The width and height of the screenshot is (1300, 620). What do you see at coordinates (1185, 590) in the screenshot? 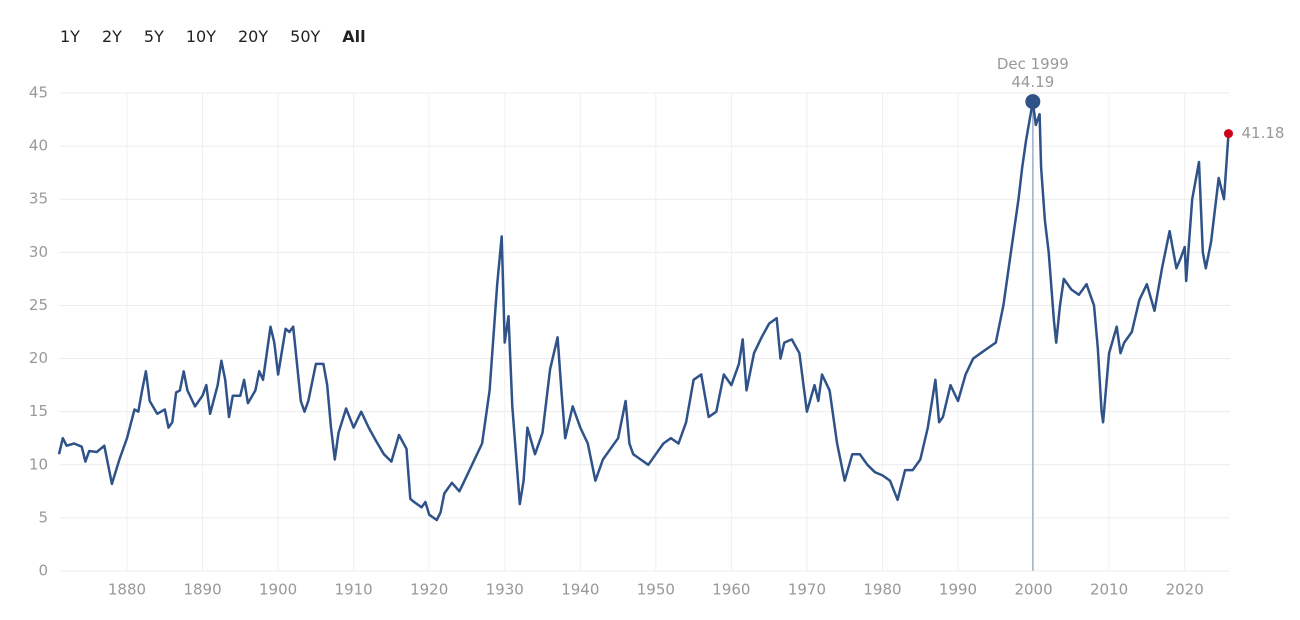
I see `x-tick-label: 2020` at bounding box center [1185, 590].